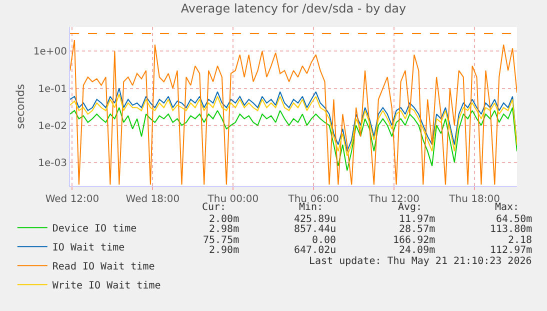 This screenshot has width=547, height=311. Describe the element at coordinates (153, 199) in the screenshot. I see `x-tick-label: Wed 18:00` at that location.